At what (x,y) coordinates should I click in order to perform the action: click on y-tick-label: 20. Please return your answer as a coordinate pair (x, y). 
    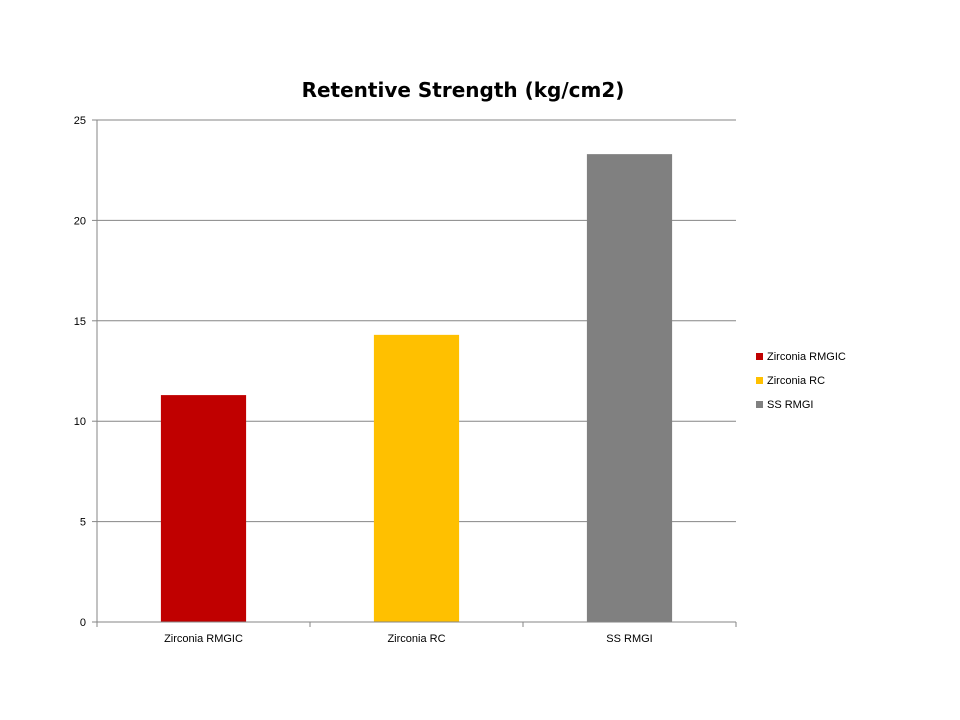
    Looking at the image, I should click on (80, 221).